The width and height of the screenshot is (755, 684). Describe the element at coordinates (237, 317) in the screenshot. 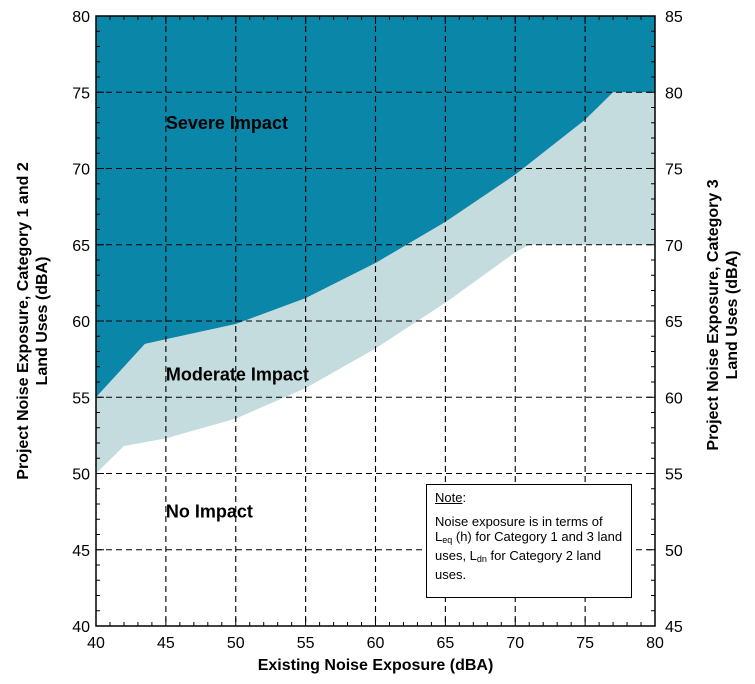

I see `region-labels: Severe Impact Moderate Impact No Impact` at that location.